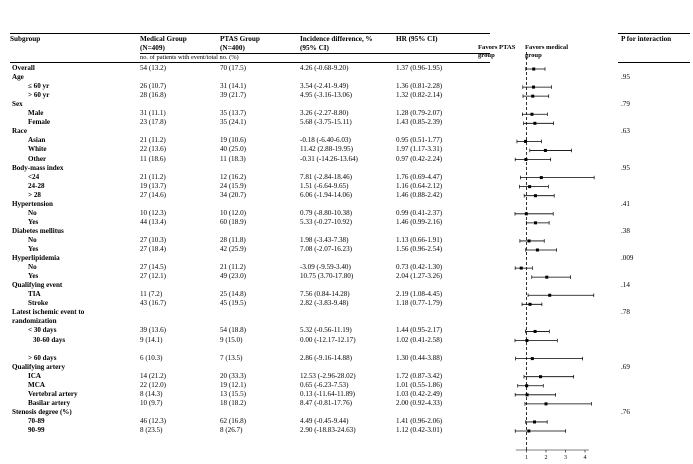 Image resolution: width=693 pixels, height=464 pixels. Describe the element at coordinates (233, 185) in the screenshot. I see `cell-ptas: 24 (15.9)` at that location.